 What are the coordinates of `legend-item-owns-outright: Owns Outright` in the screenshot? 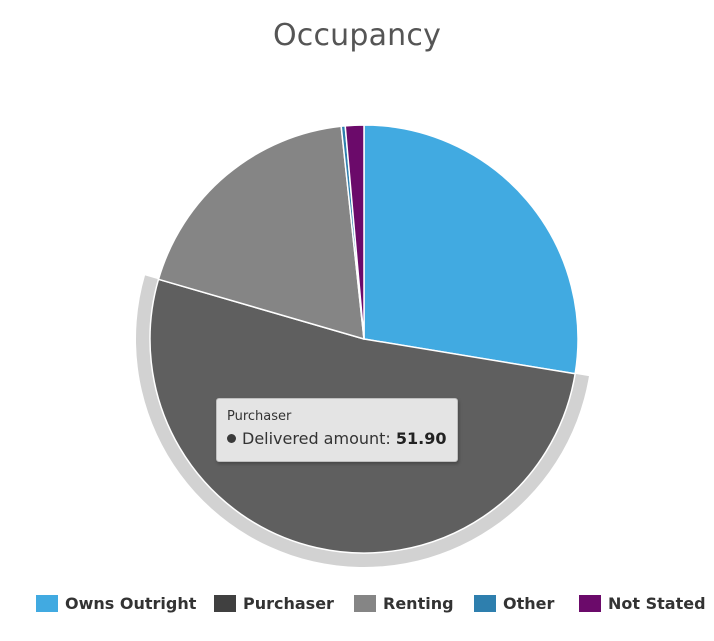 It's located at (116, 603).